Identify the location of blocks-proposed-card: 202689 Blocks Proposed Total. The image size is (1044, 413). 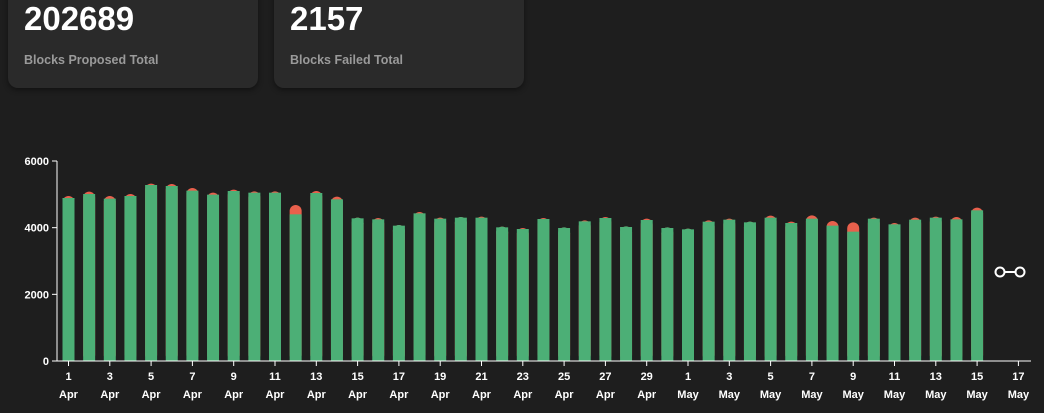
(133, 44).